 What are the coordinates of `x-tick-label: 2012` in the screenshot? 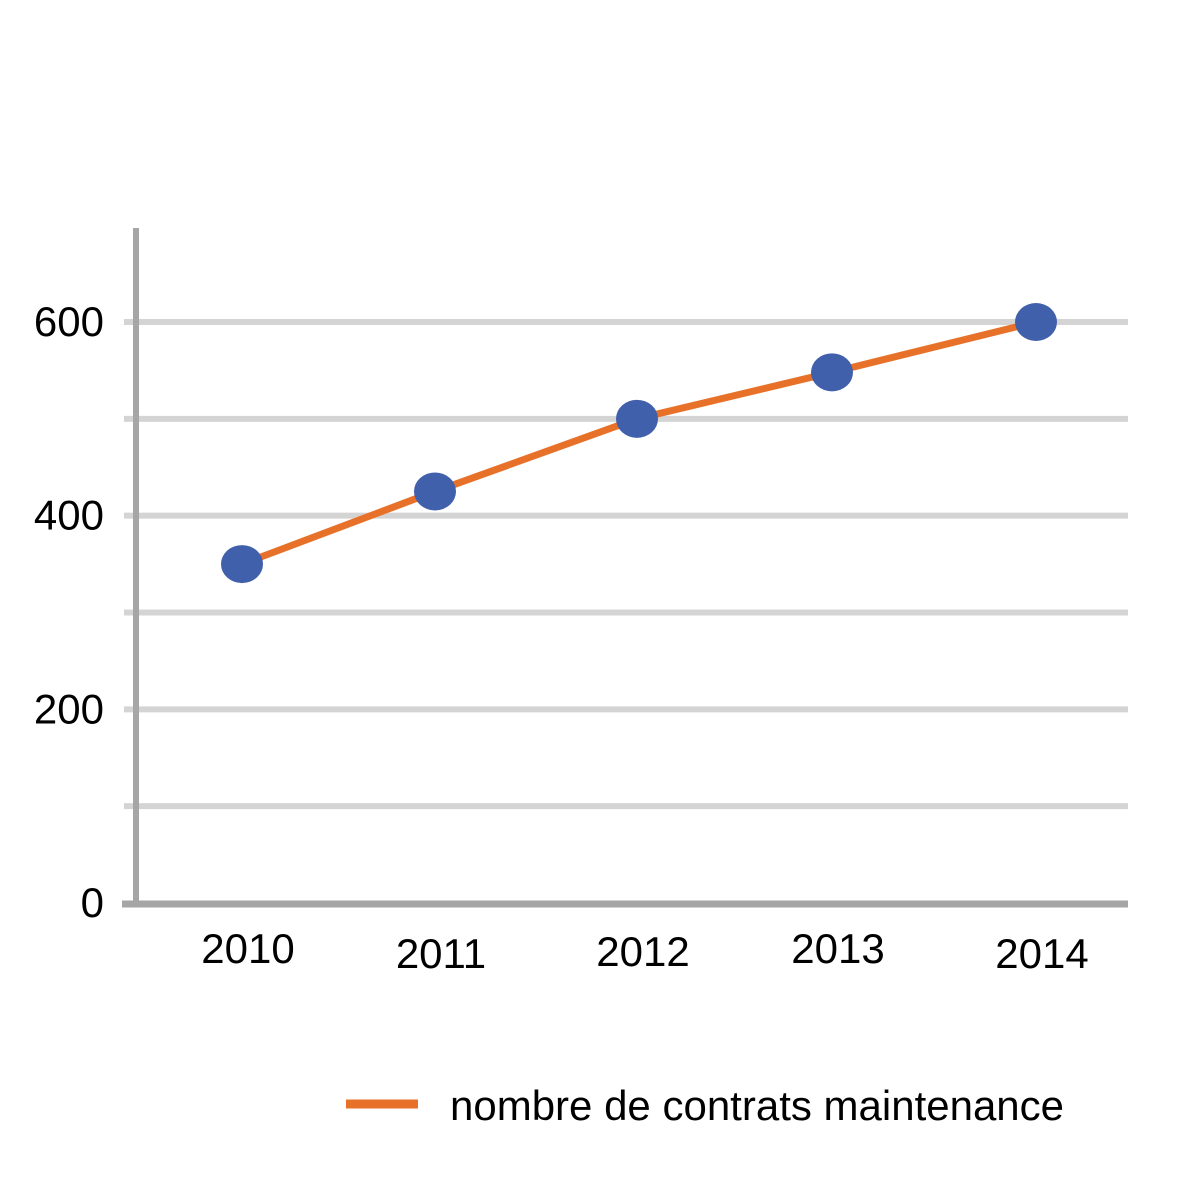 It's located at (642, 951).